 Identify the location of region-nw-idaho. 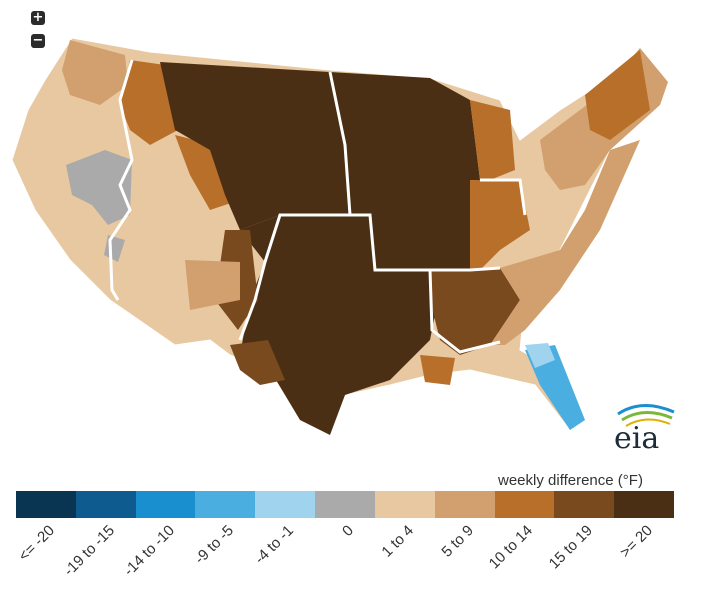
(149, 102).